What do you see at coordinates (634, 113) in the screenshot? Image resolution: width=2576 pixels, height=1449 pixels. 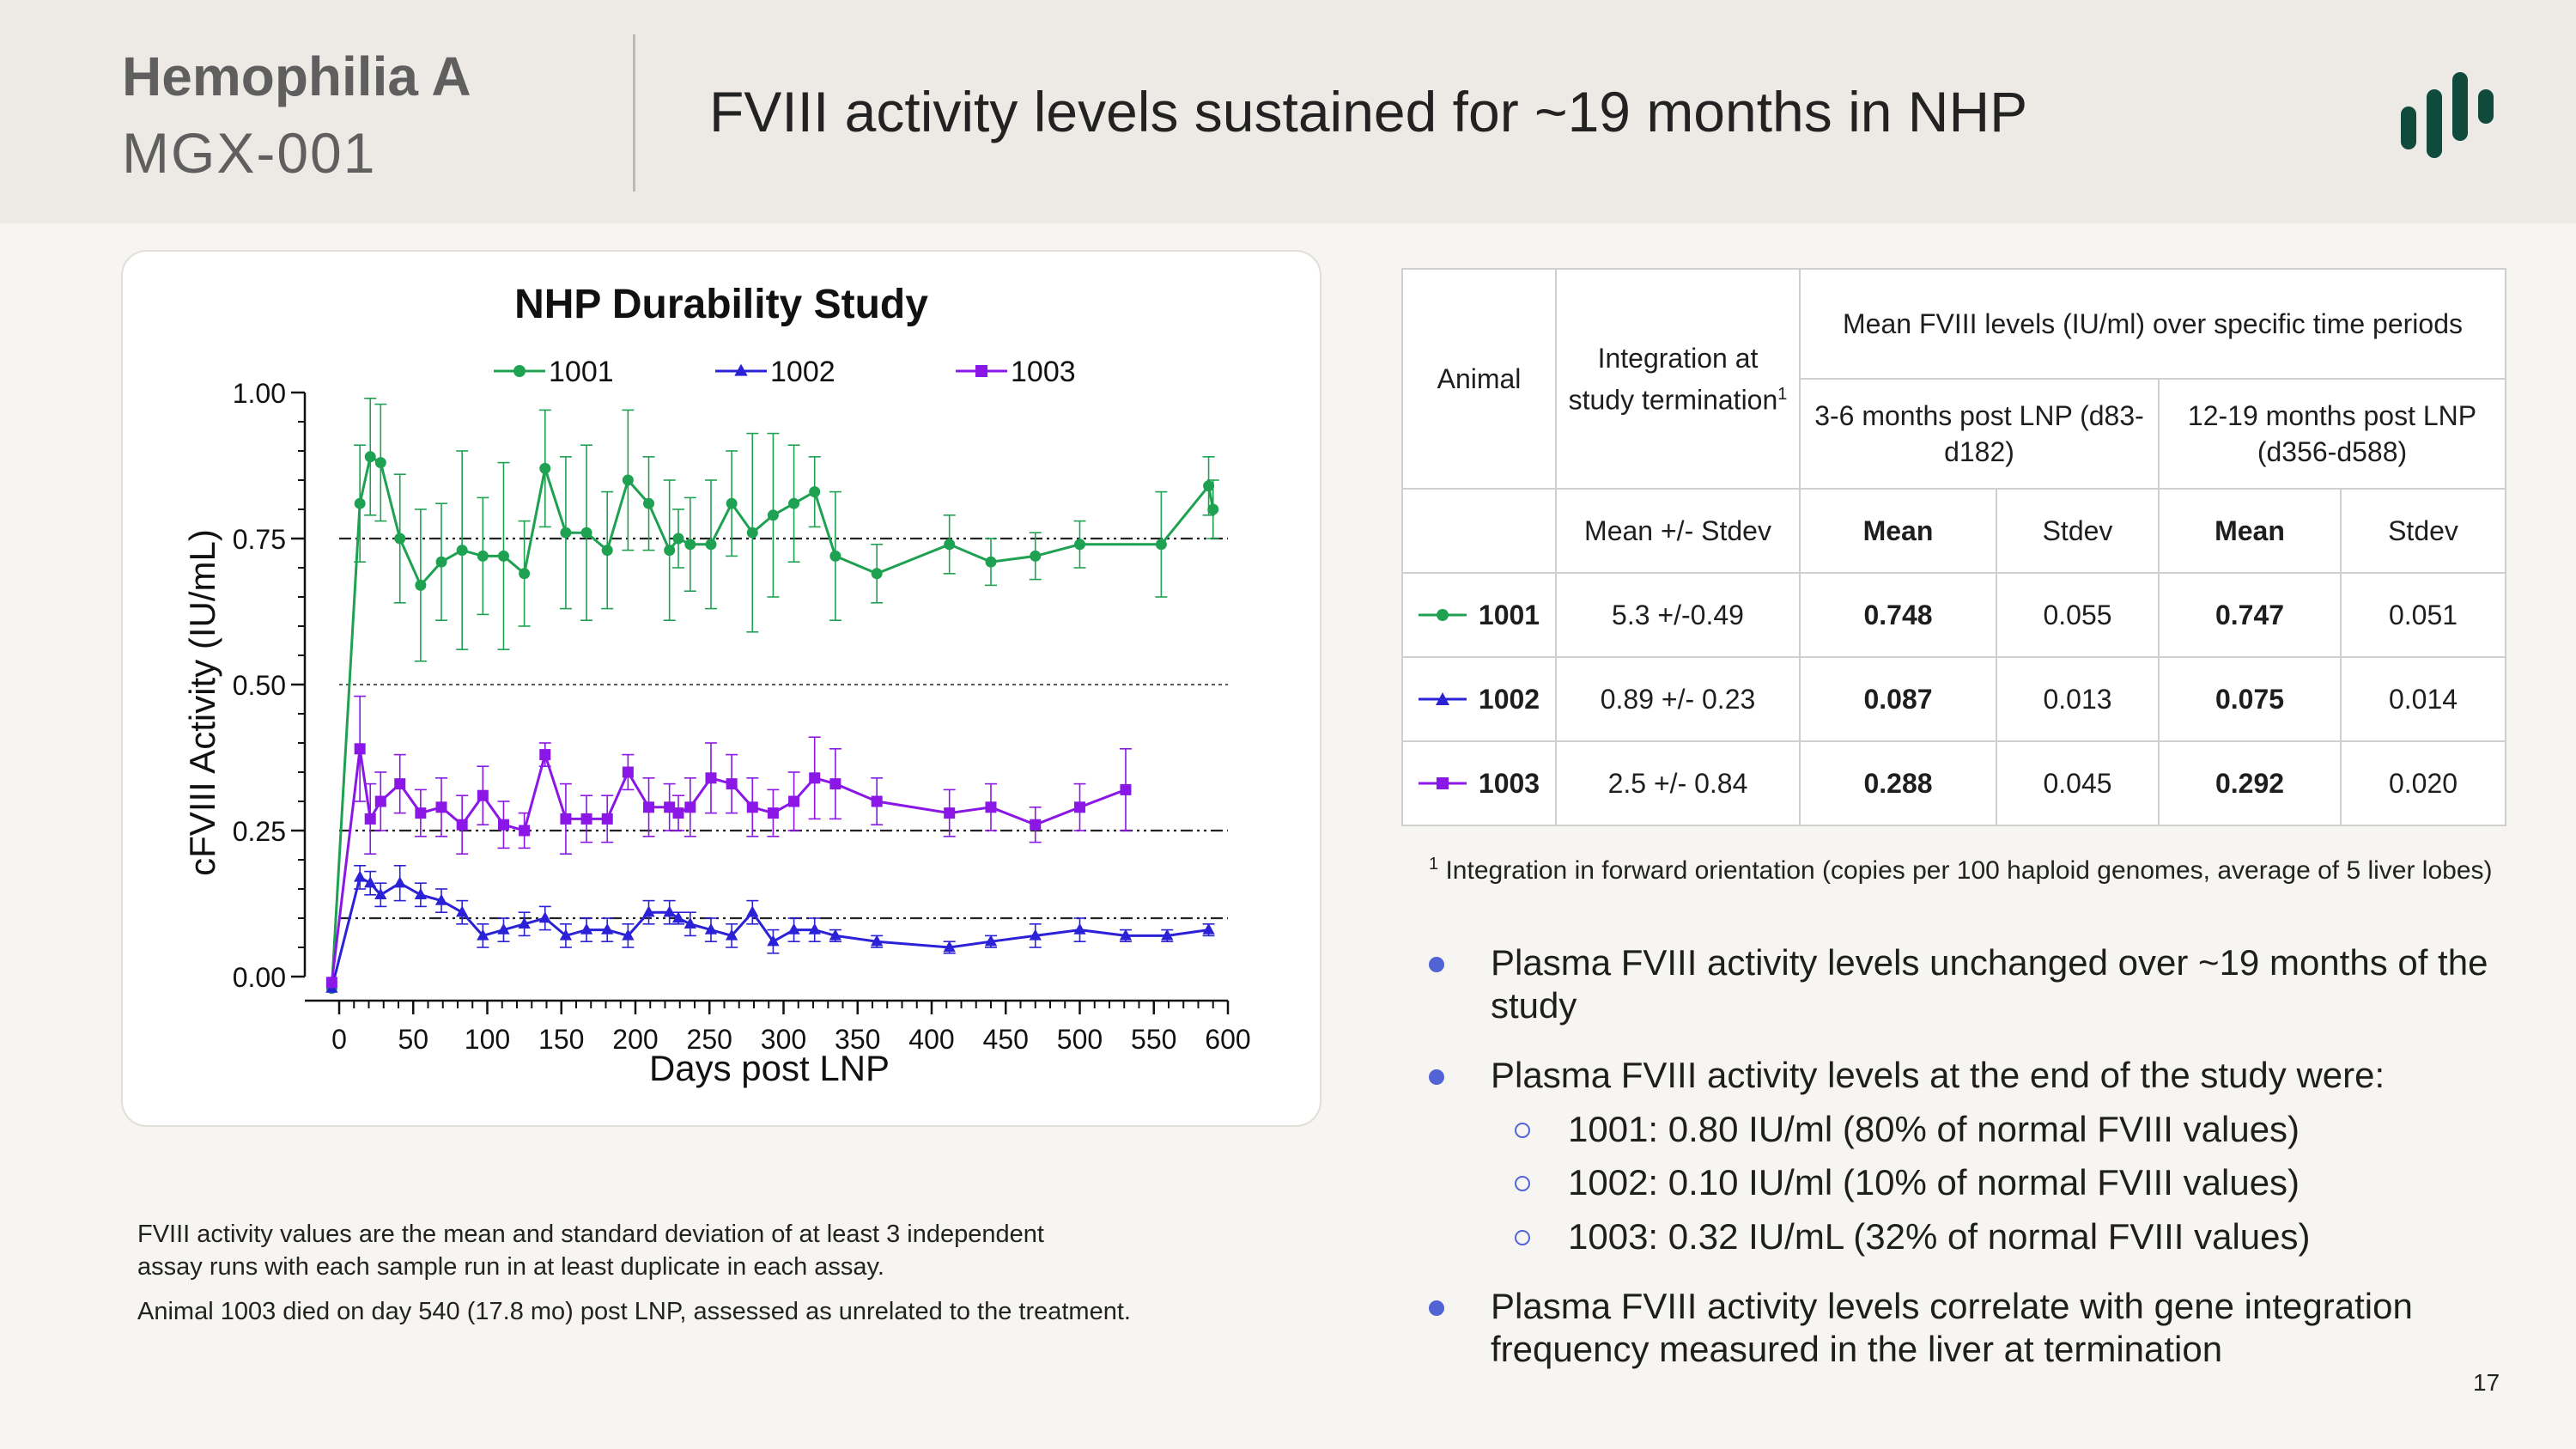 I see `header-divider` at bounding box center [634, 113].